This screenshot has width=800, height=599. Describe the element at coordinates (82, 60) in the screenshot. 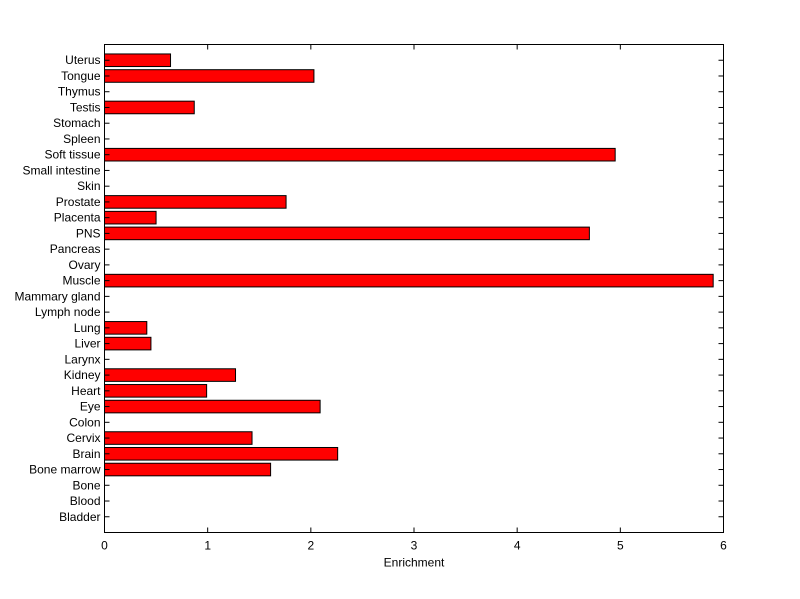

I see `y-tick-label: Uterus` at that location.